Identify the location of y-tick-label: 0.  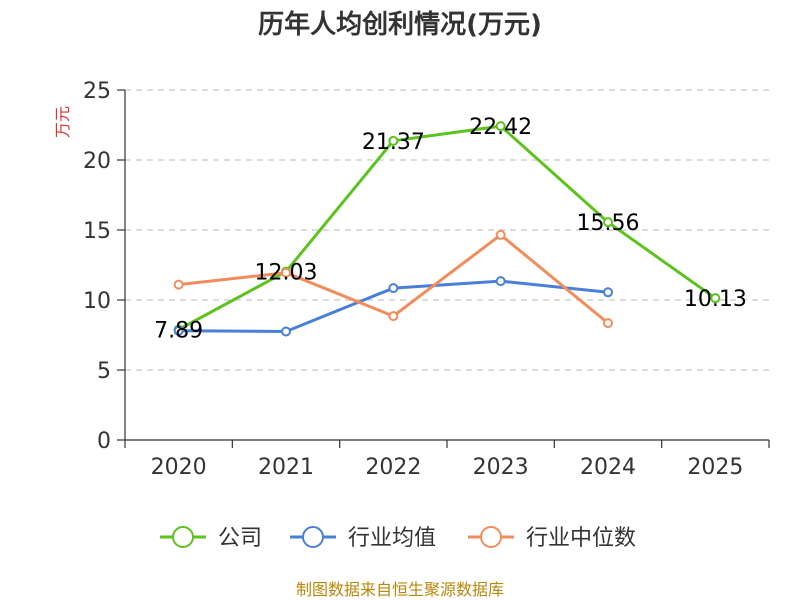
(104, 441).